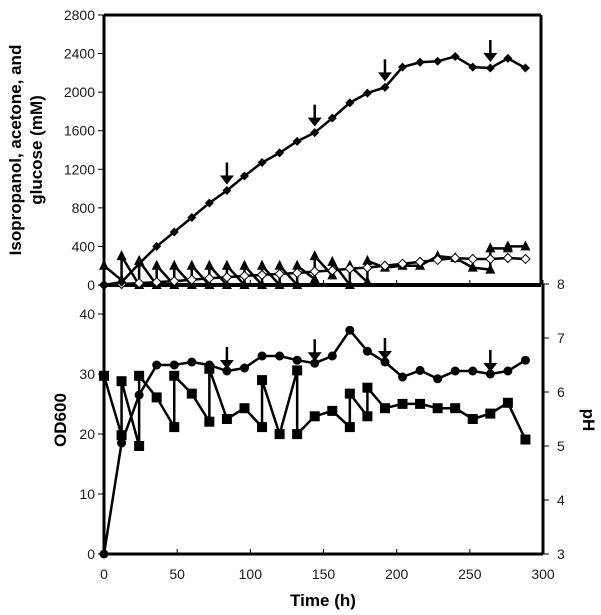  Describe the element at coordinates (87, 314) in the screenshot. I see `bottom-y-tick-label: 40` at that location.